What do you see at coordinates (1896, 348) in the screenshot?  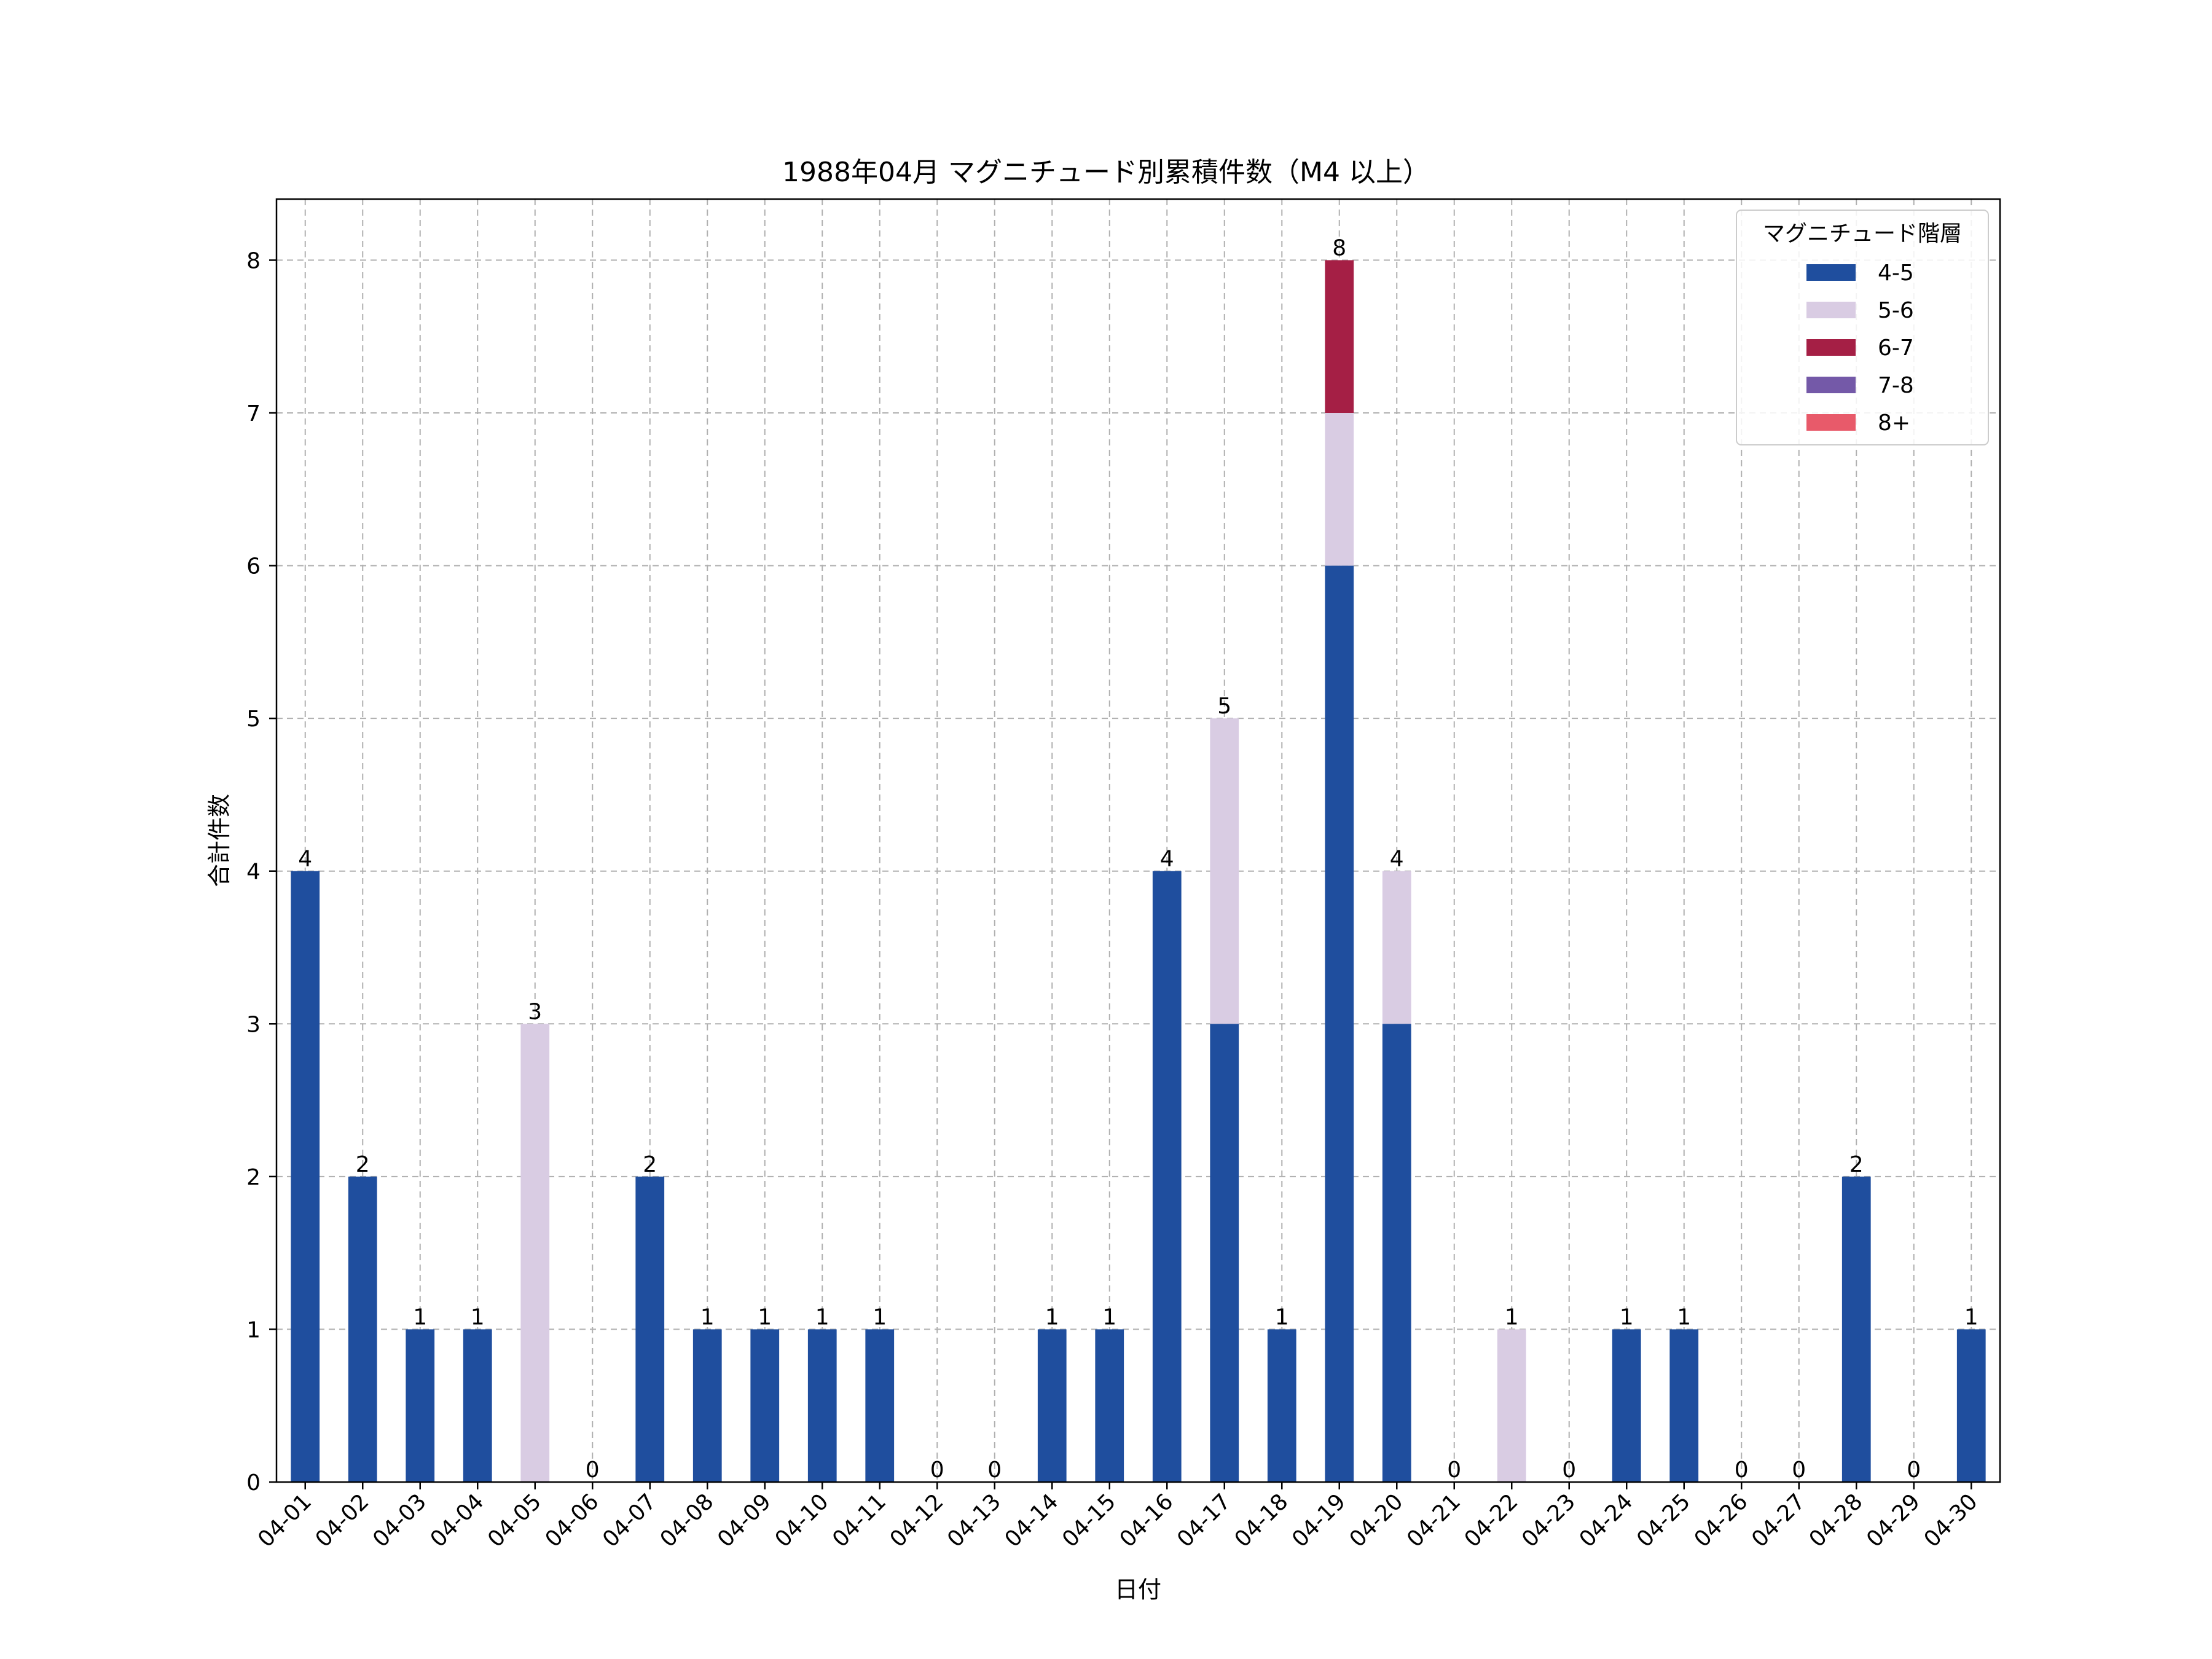 I see `legend-entry-label: 6-7` at bounding box center [1896, 348].